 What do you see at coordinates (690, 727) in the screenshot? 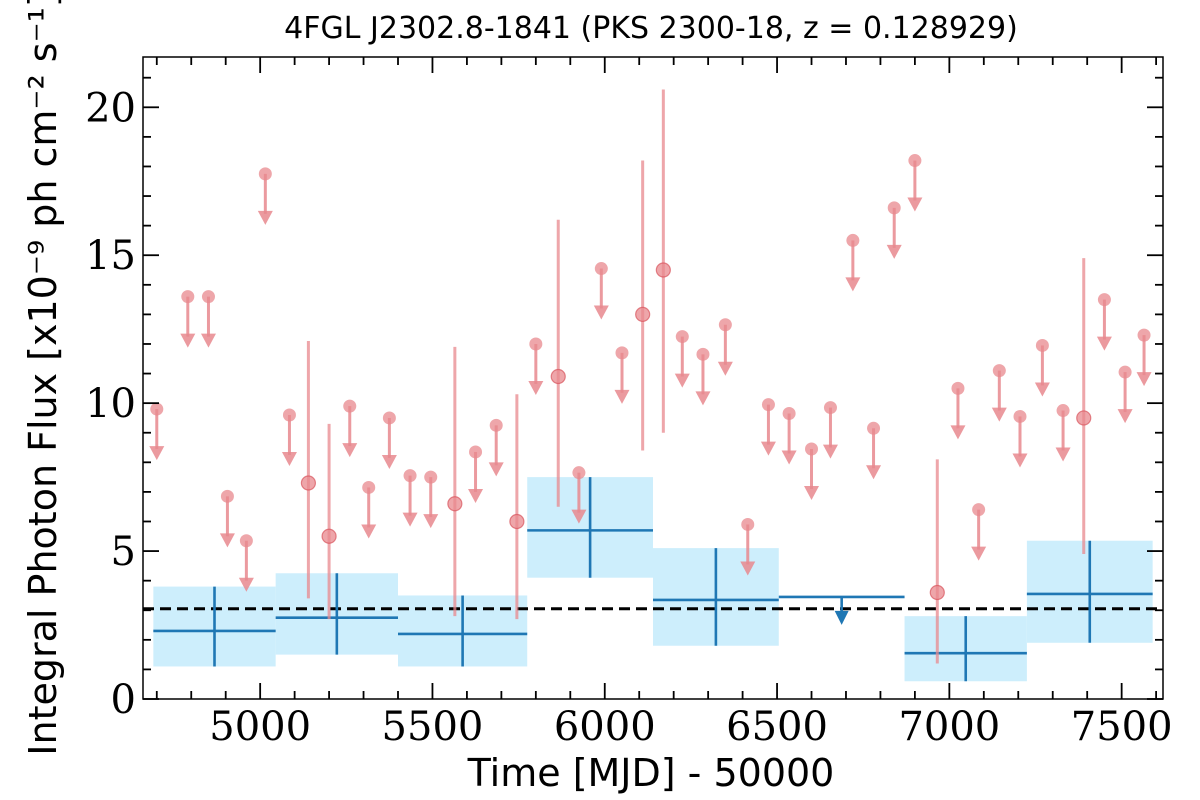
I see `x-tick-labels: 5000 5500 6000 6500 7000 7500` at bounding box center [690, 727].